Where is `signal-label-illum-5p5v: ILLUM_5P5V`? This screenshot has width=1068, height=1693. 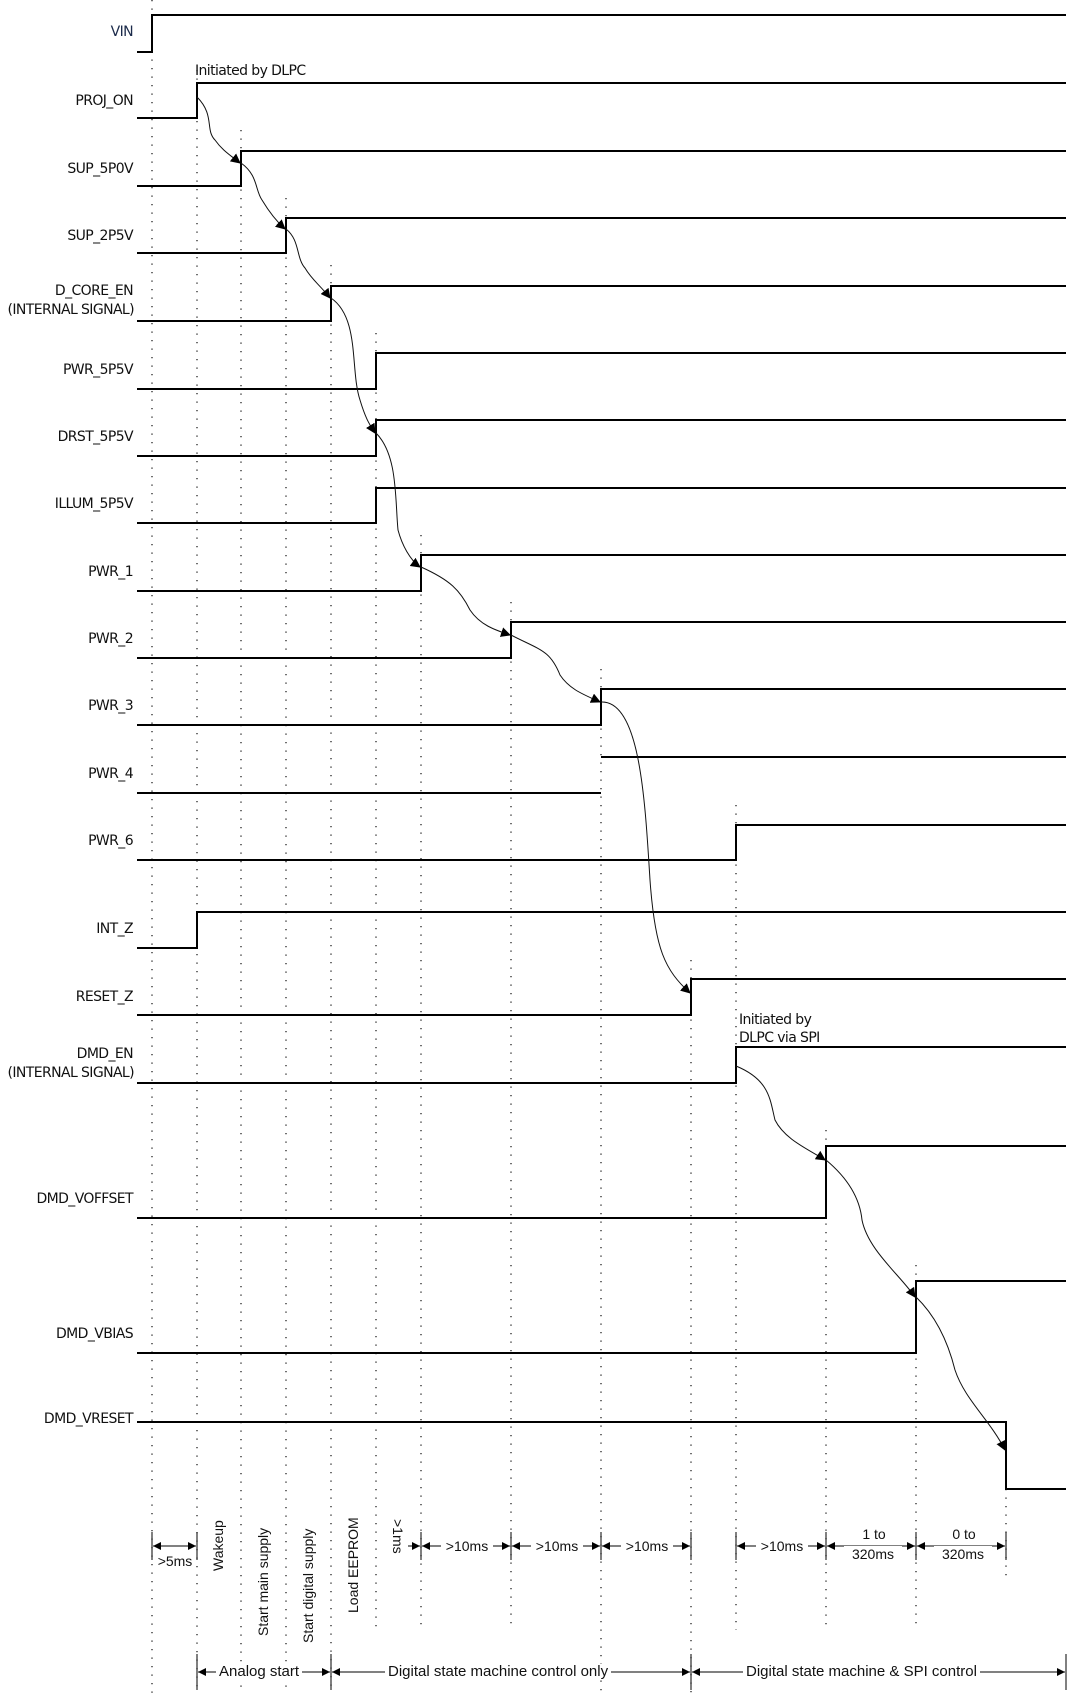 signal-label-illum-5p5v: ILLUM_5P5V is located at coordinates (94, 504).